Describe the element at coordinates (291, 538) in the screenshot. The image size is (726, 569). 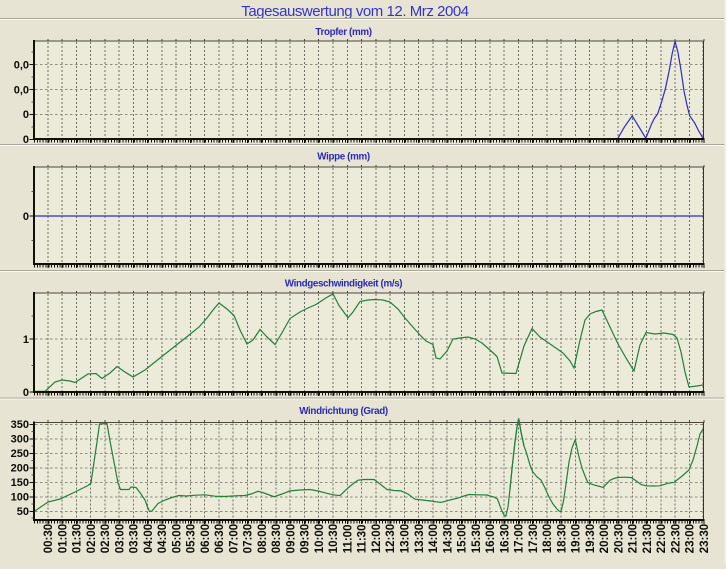
I see `svg-text: 09:00` at that location.